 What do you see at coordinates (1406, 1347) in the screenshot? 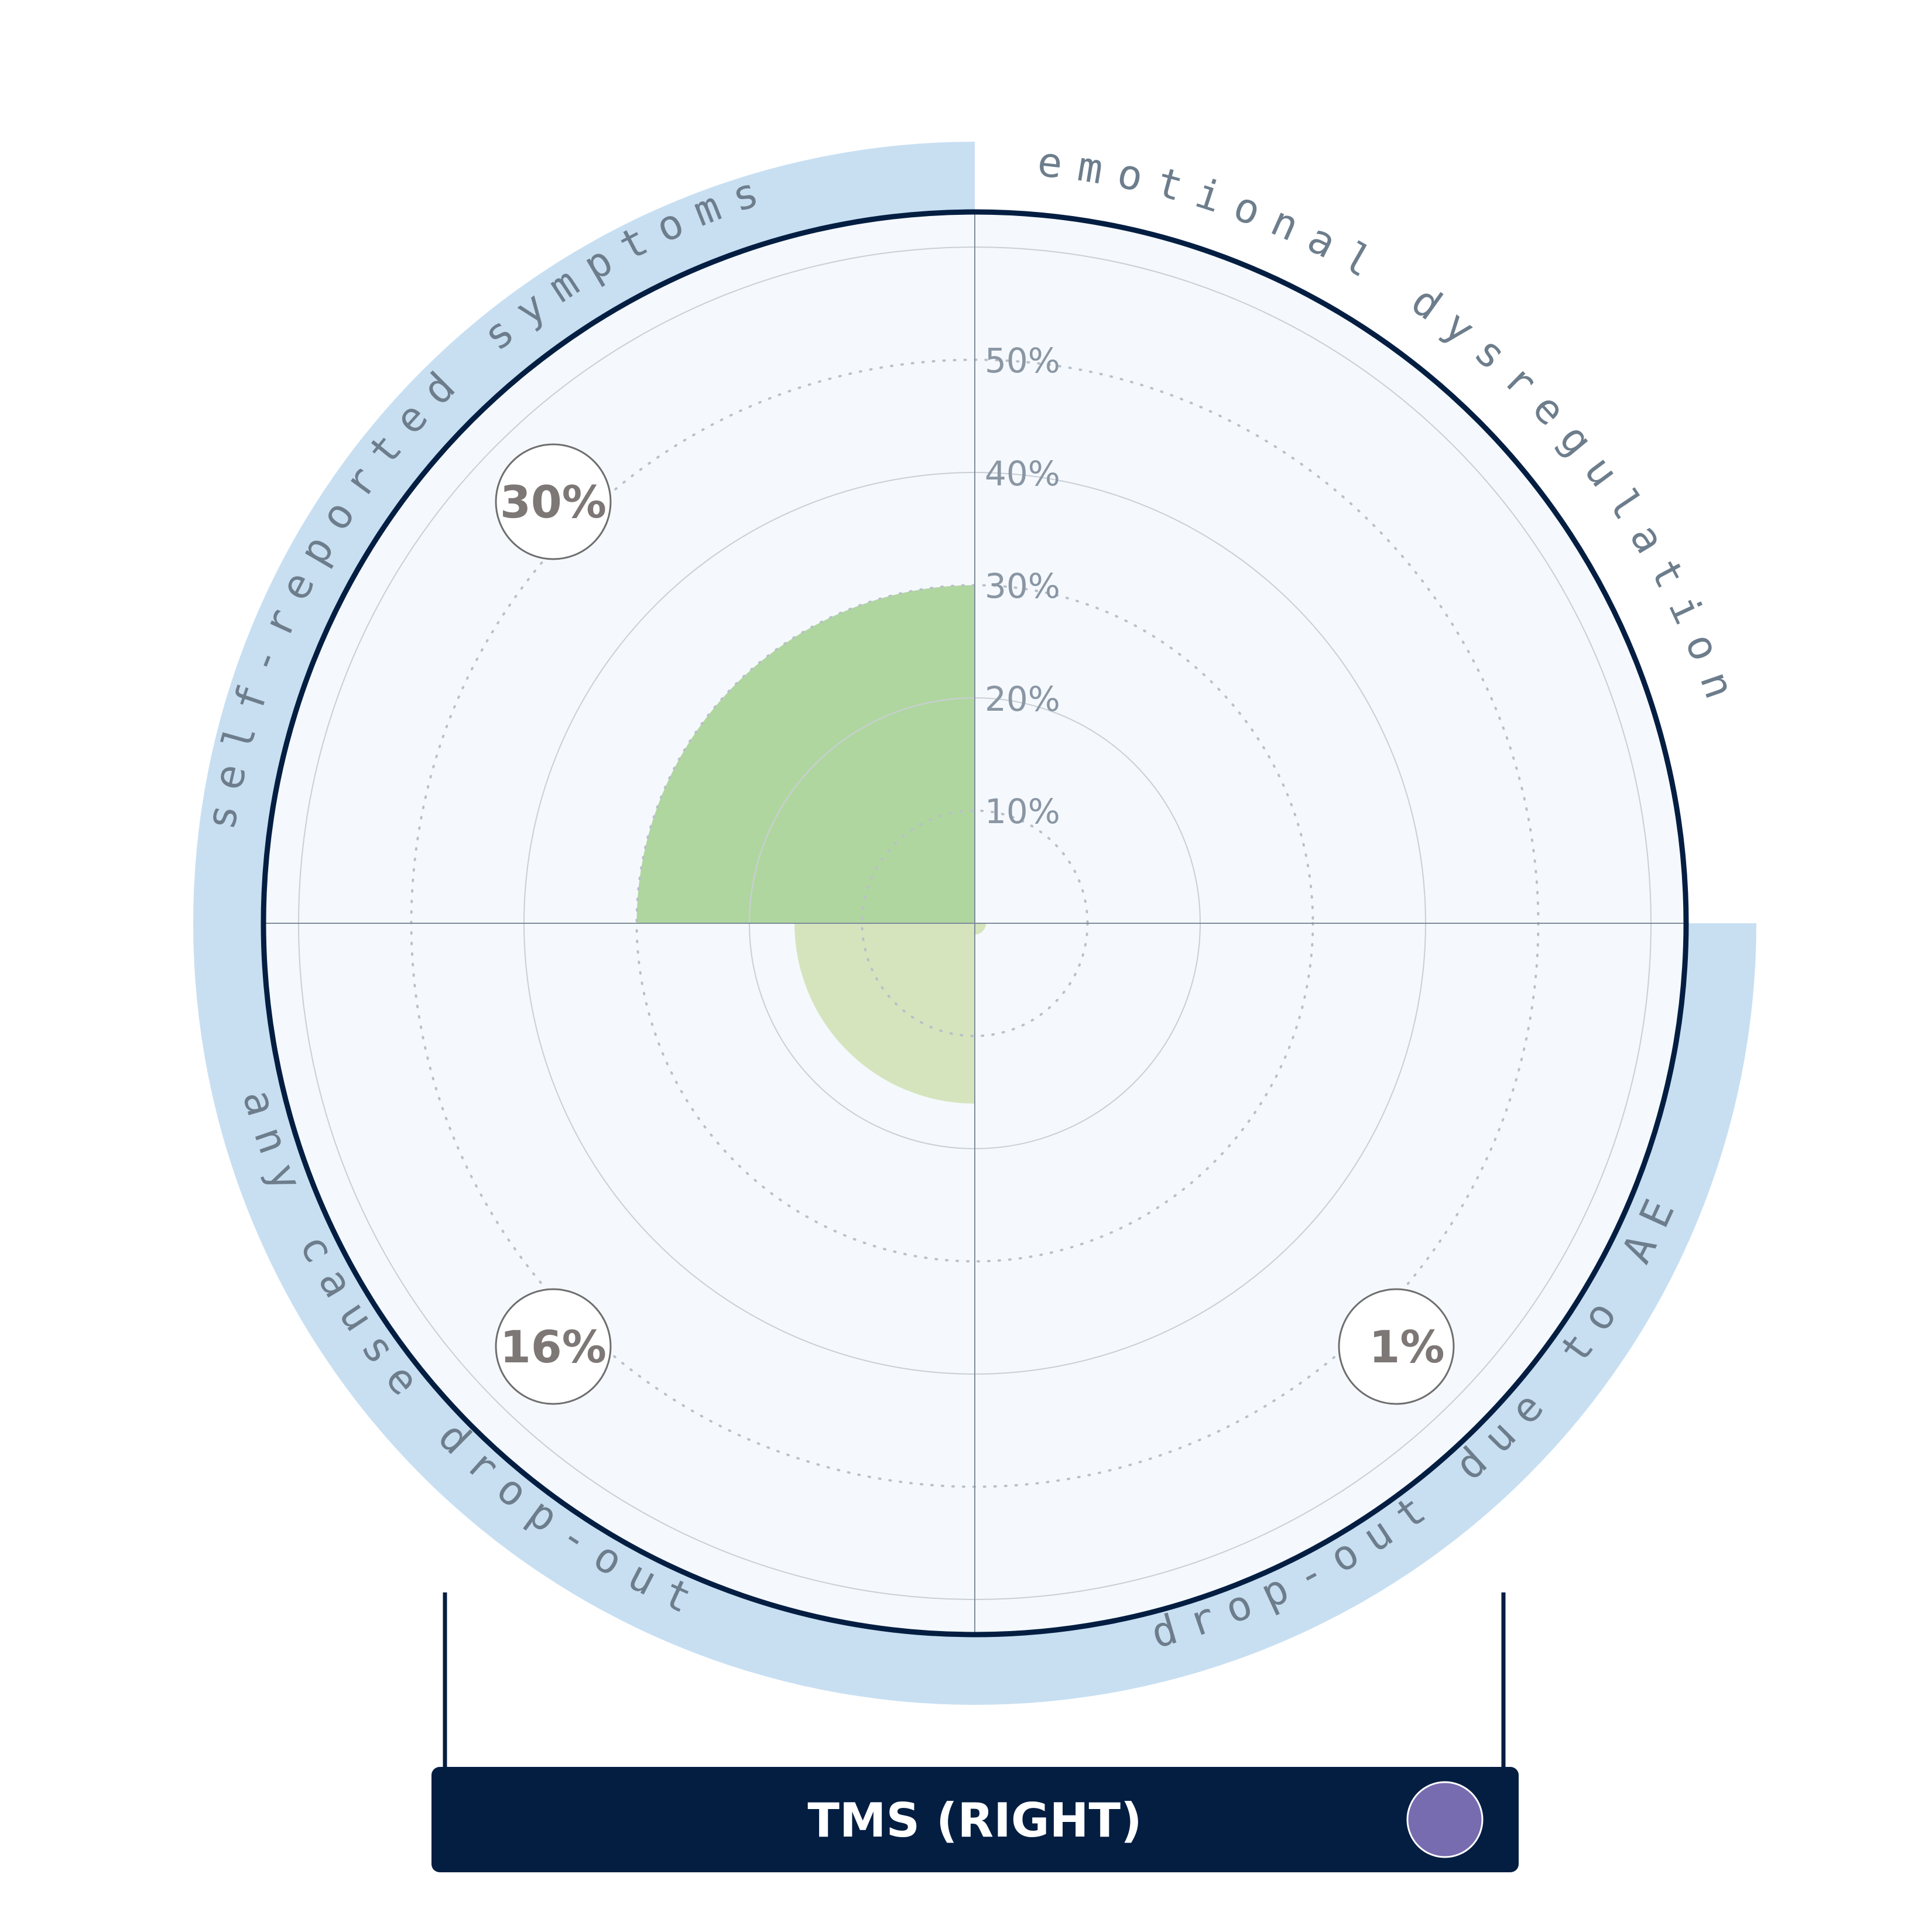
I see `value-label: 1%` at bounding box center [1406, 1347].